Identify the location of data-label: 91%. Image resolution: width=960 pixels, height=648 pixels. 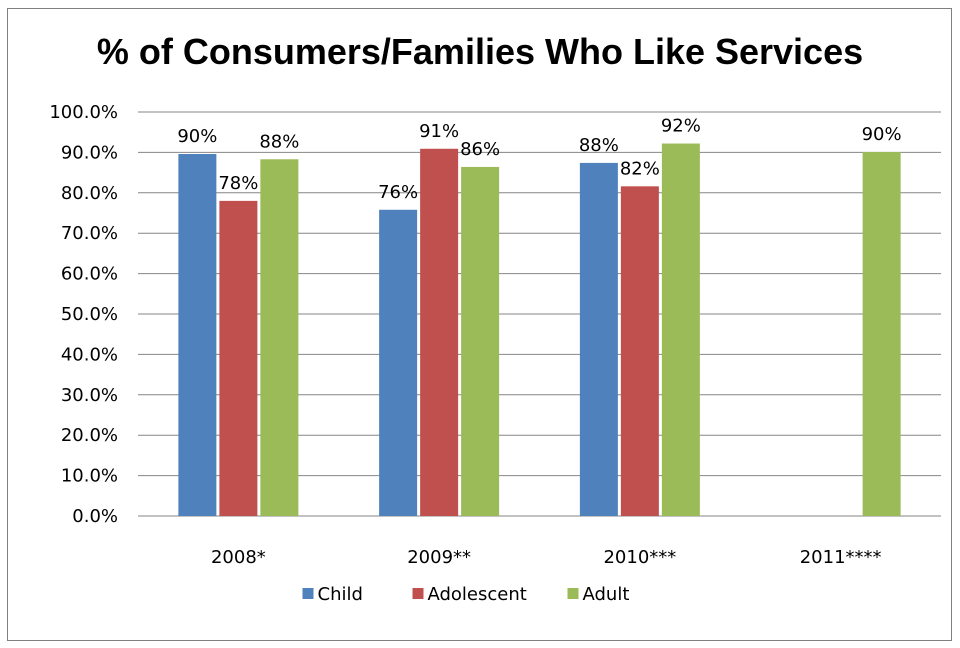
(439, 131).